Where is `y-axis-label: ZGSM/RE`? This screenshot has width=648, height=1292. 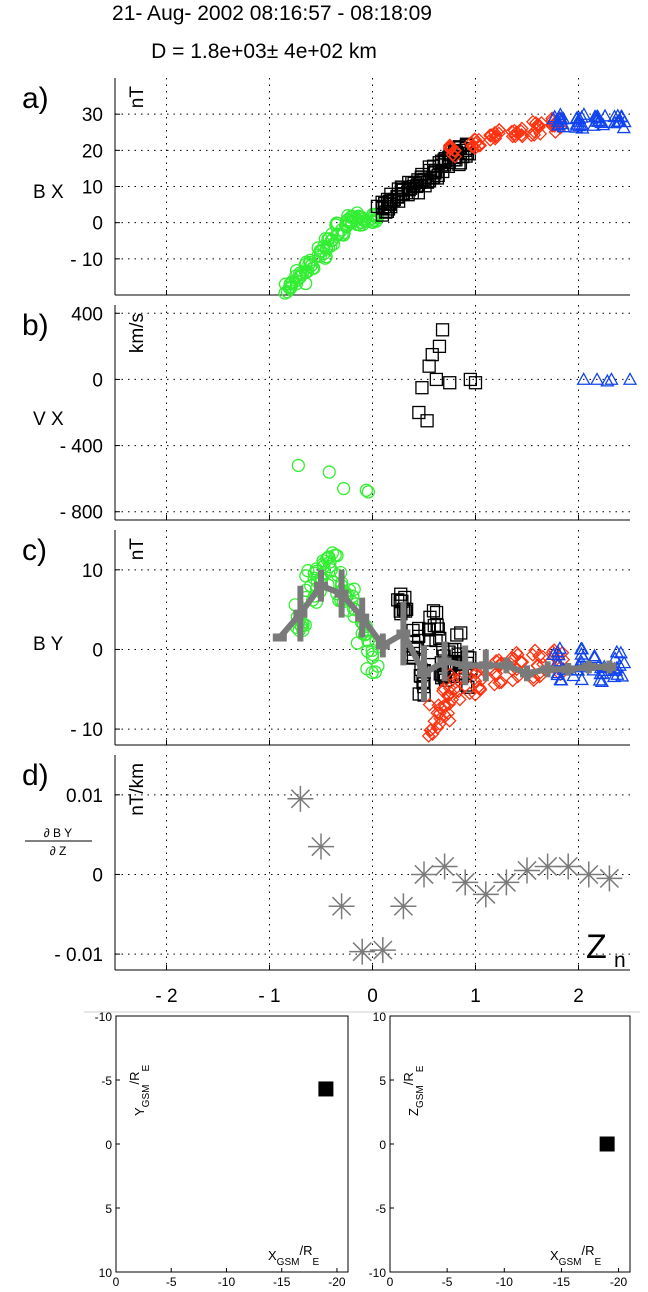
y-axis-label: ZGSM/RE is located at coordinates (413, 1090).